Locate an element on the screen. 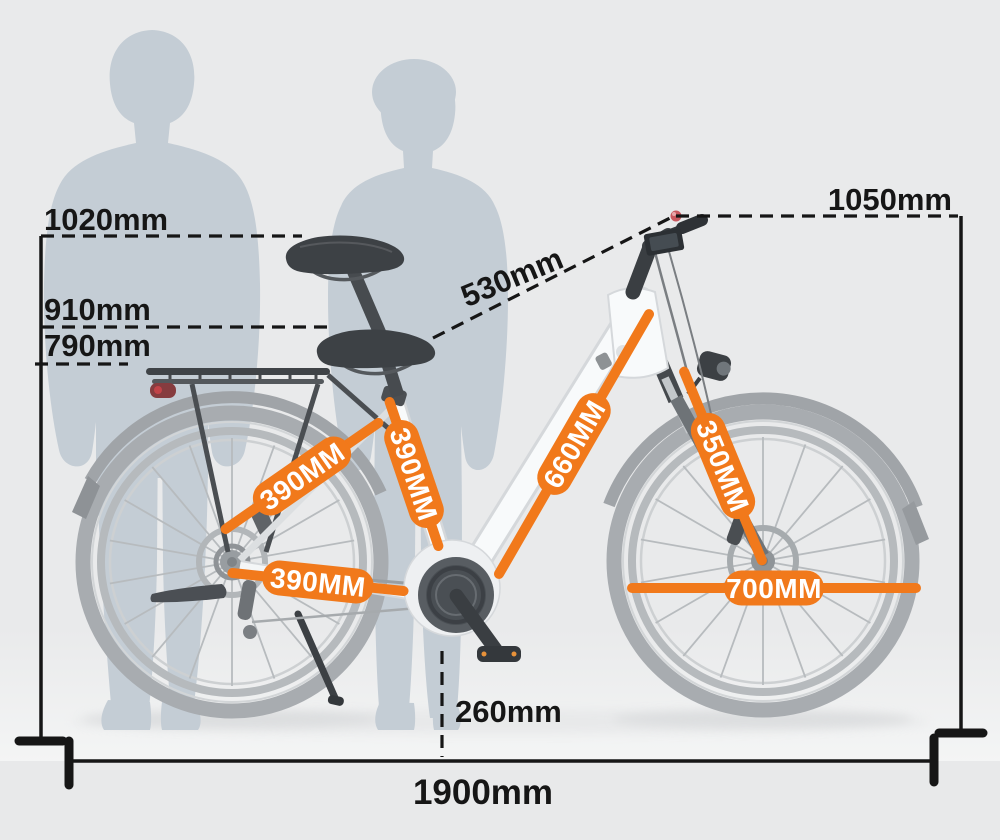  tail-light is located at coordinates (163, 390).